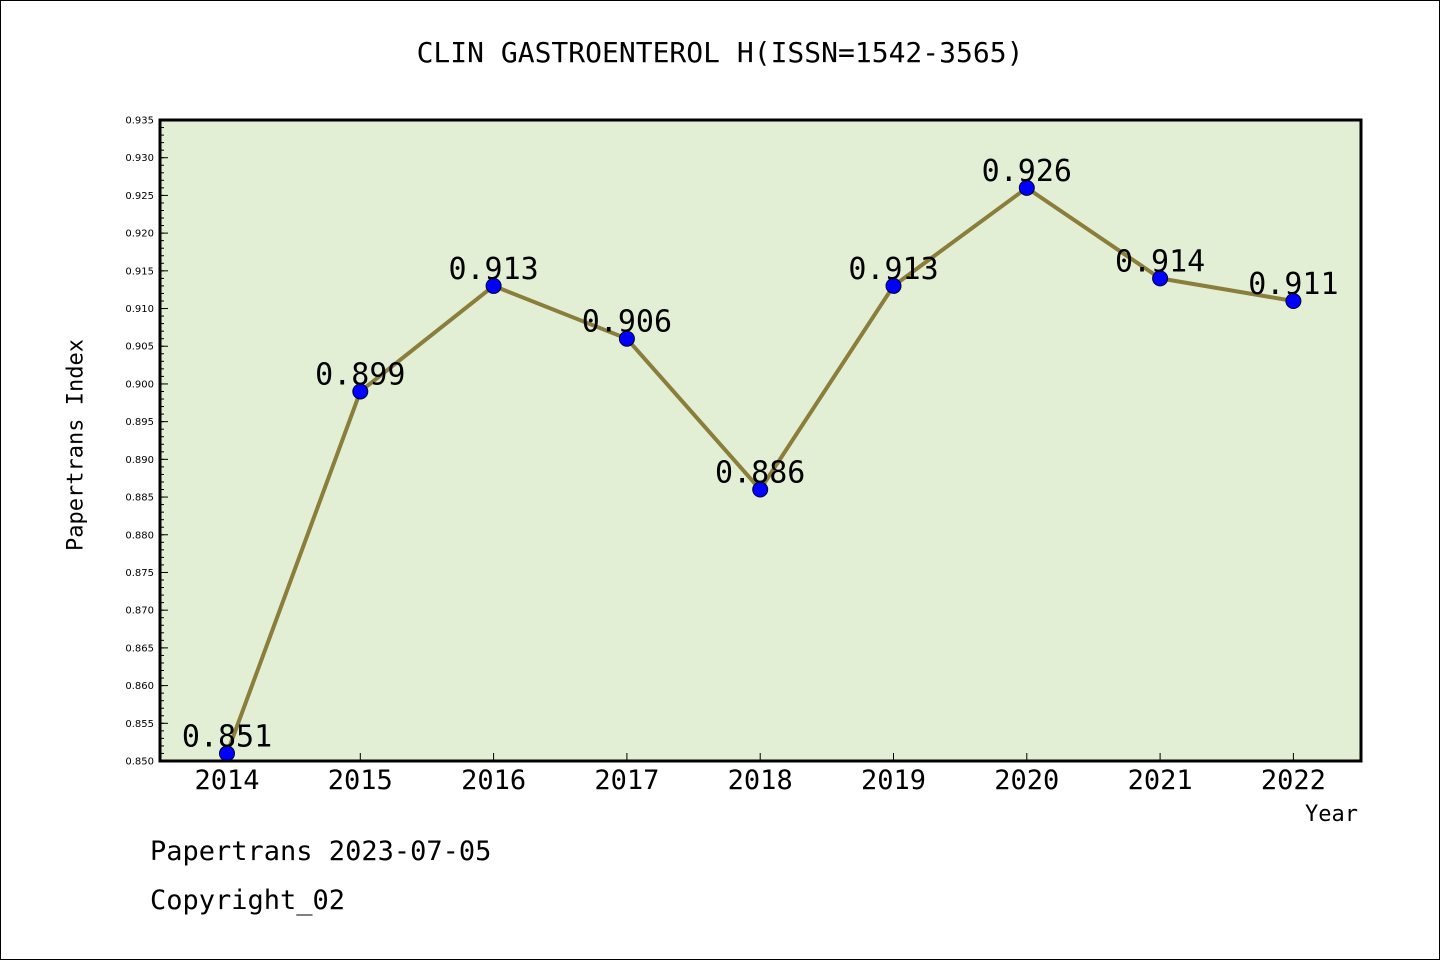 This screenshot has height=960, width=1440. What do you see at coordinates (493, 780) in the screenshot?
I see `x-tick-label: 2016` at bounding box center [493, 780].